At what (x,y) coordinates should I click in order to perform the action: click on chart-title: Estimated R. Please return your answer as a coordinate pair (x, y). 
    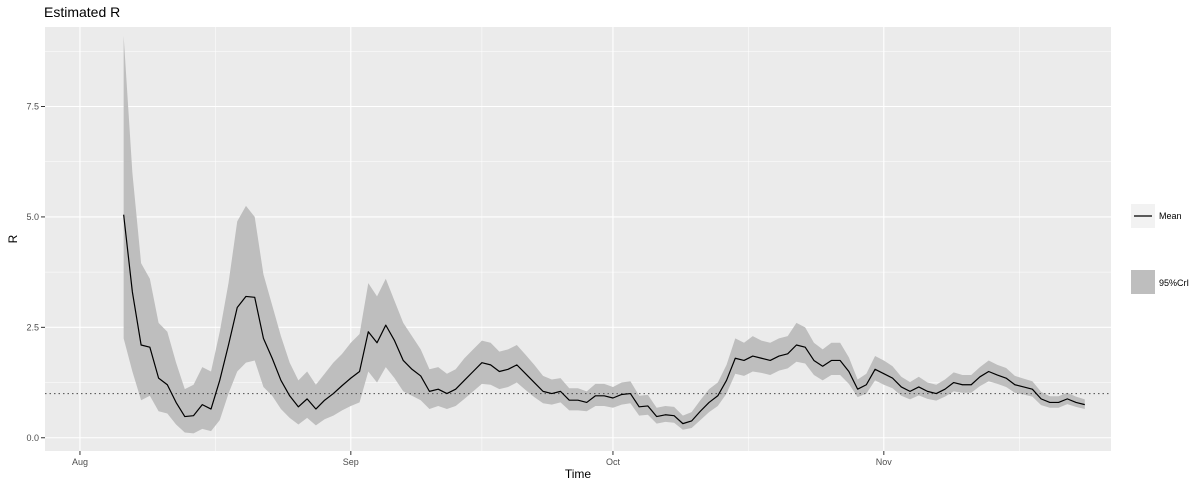
    Looking at the image, I should click on (82, 12).